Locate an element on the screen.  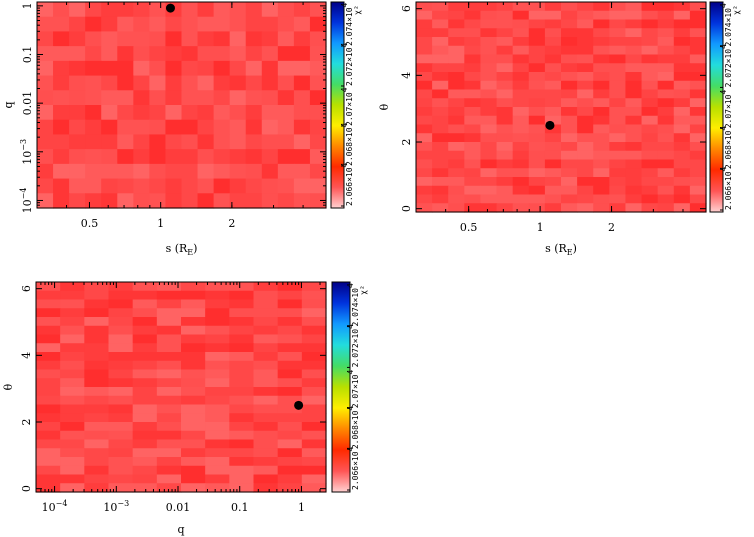
colorbar is located at coordinates (341, 387).